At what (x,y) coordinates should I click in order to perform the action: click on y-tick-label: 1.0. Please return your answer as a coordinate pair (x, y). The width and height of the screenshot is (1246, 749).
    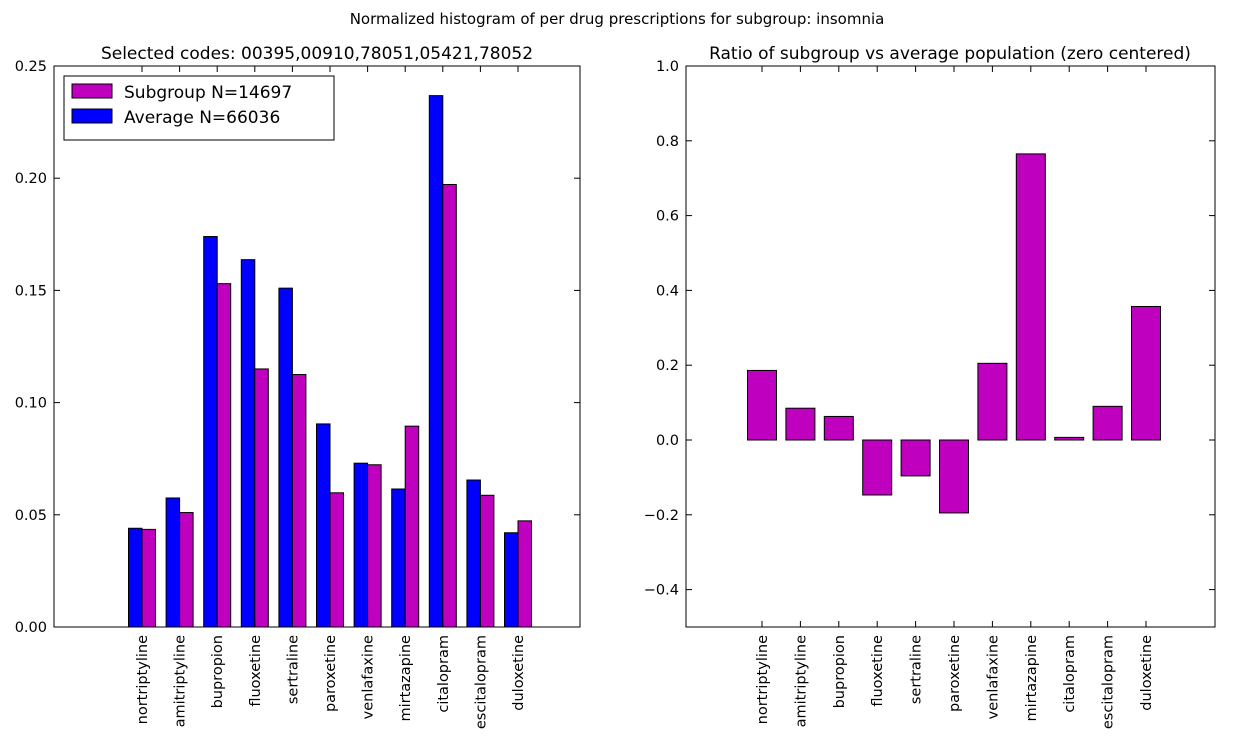
    Looking at the image, I should click on (667, 67).